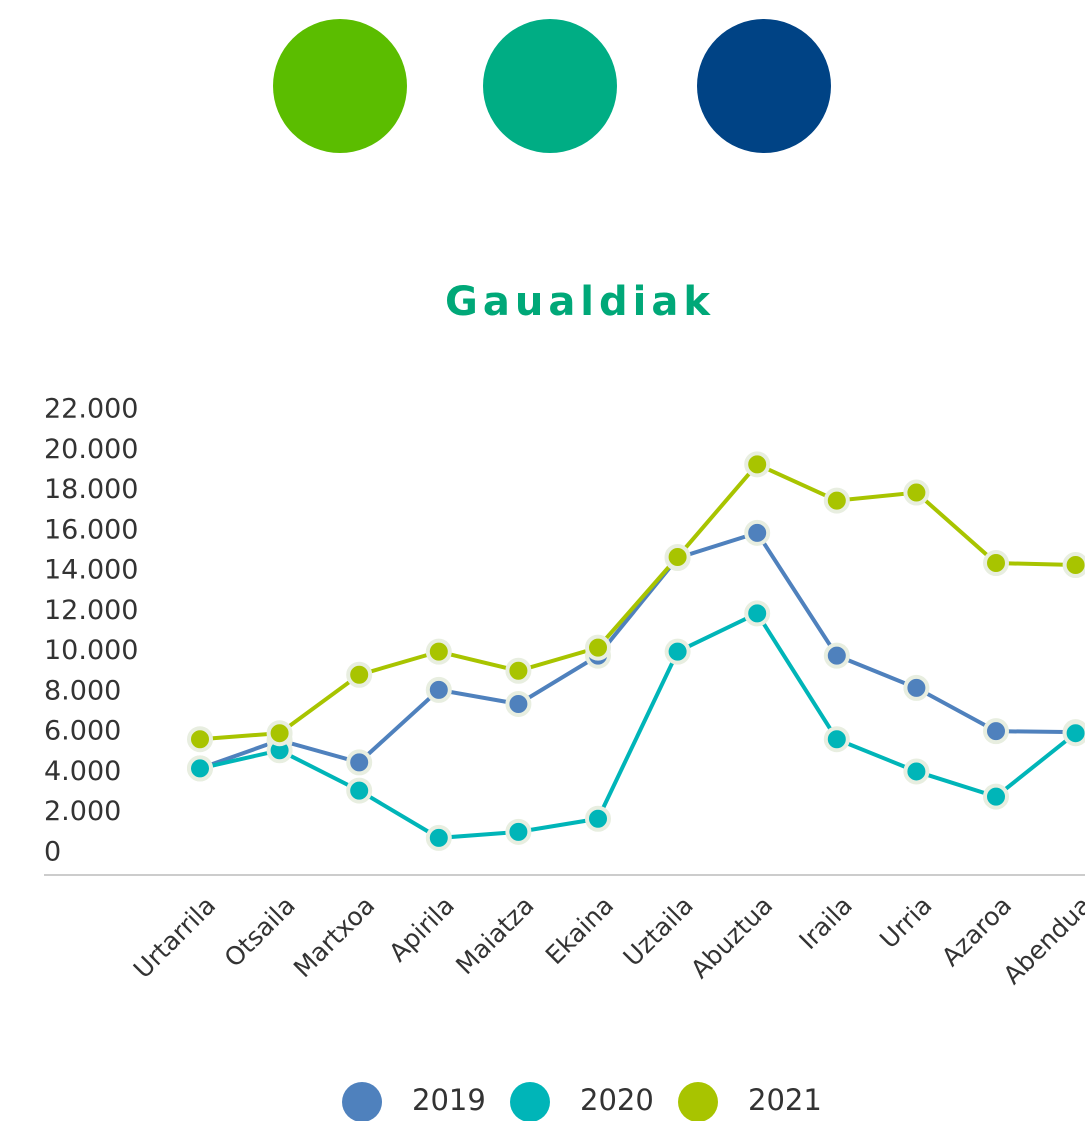 The image size is (1085, 1121). What do you see at coordinates (579, 930) in the screenshot?
I see `x-tick-label: Ekaina` at bounding box center [579, 930].